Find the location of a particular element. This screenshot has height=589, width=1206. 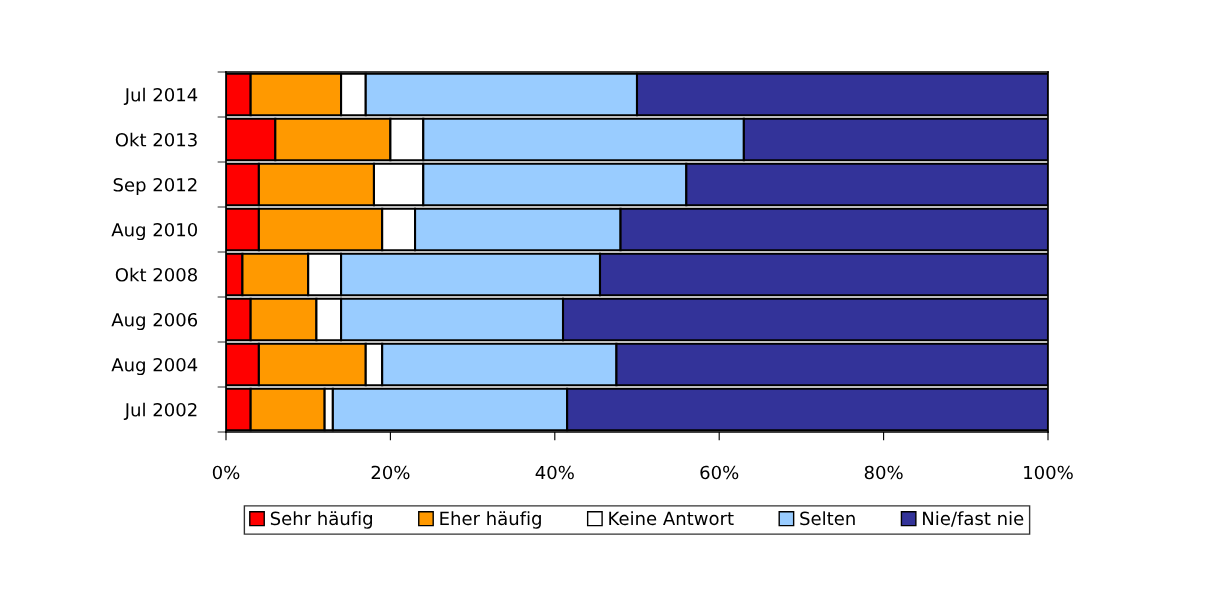

legend-label: Keine Antwort is located at coordinates (671, 518).